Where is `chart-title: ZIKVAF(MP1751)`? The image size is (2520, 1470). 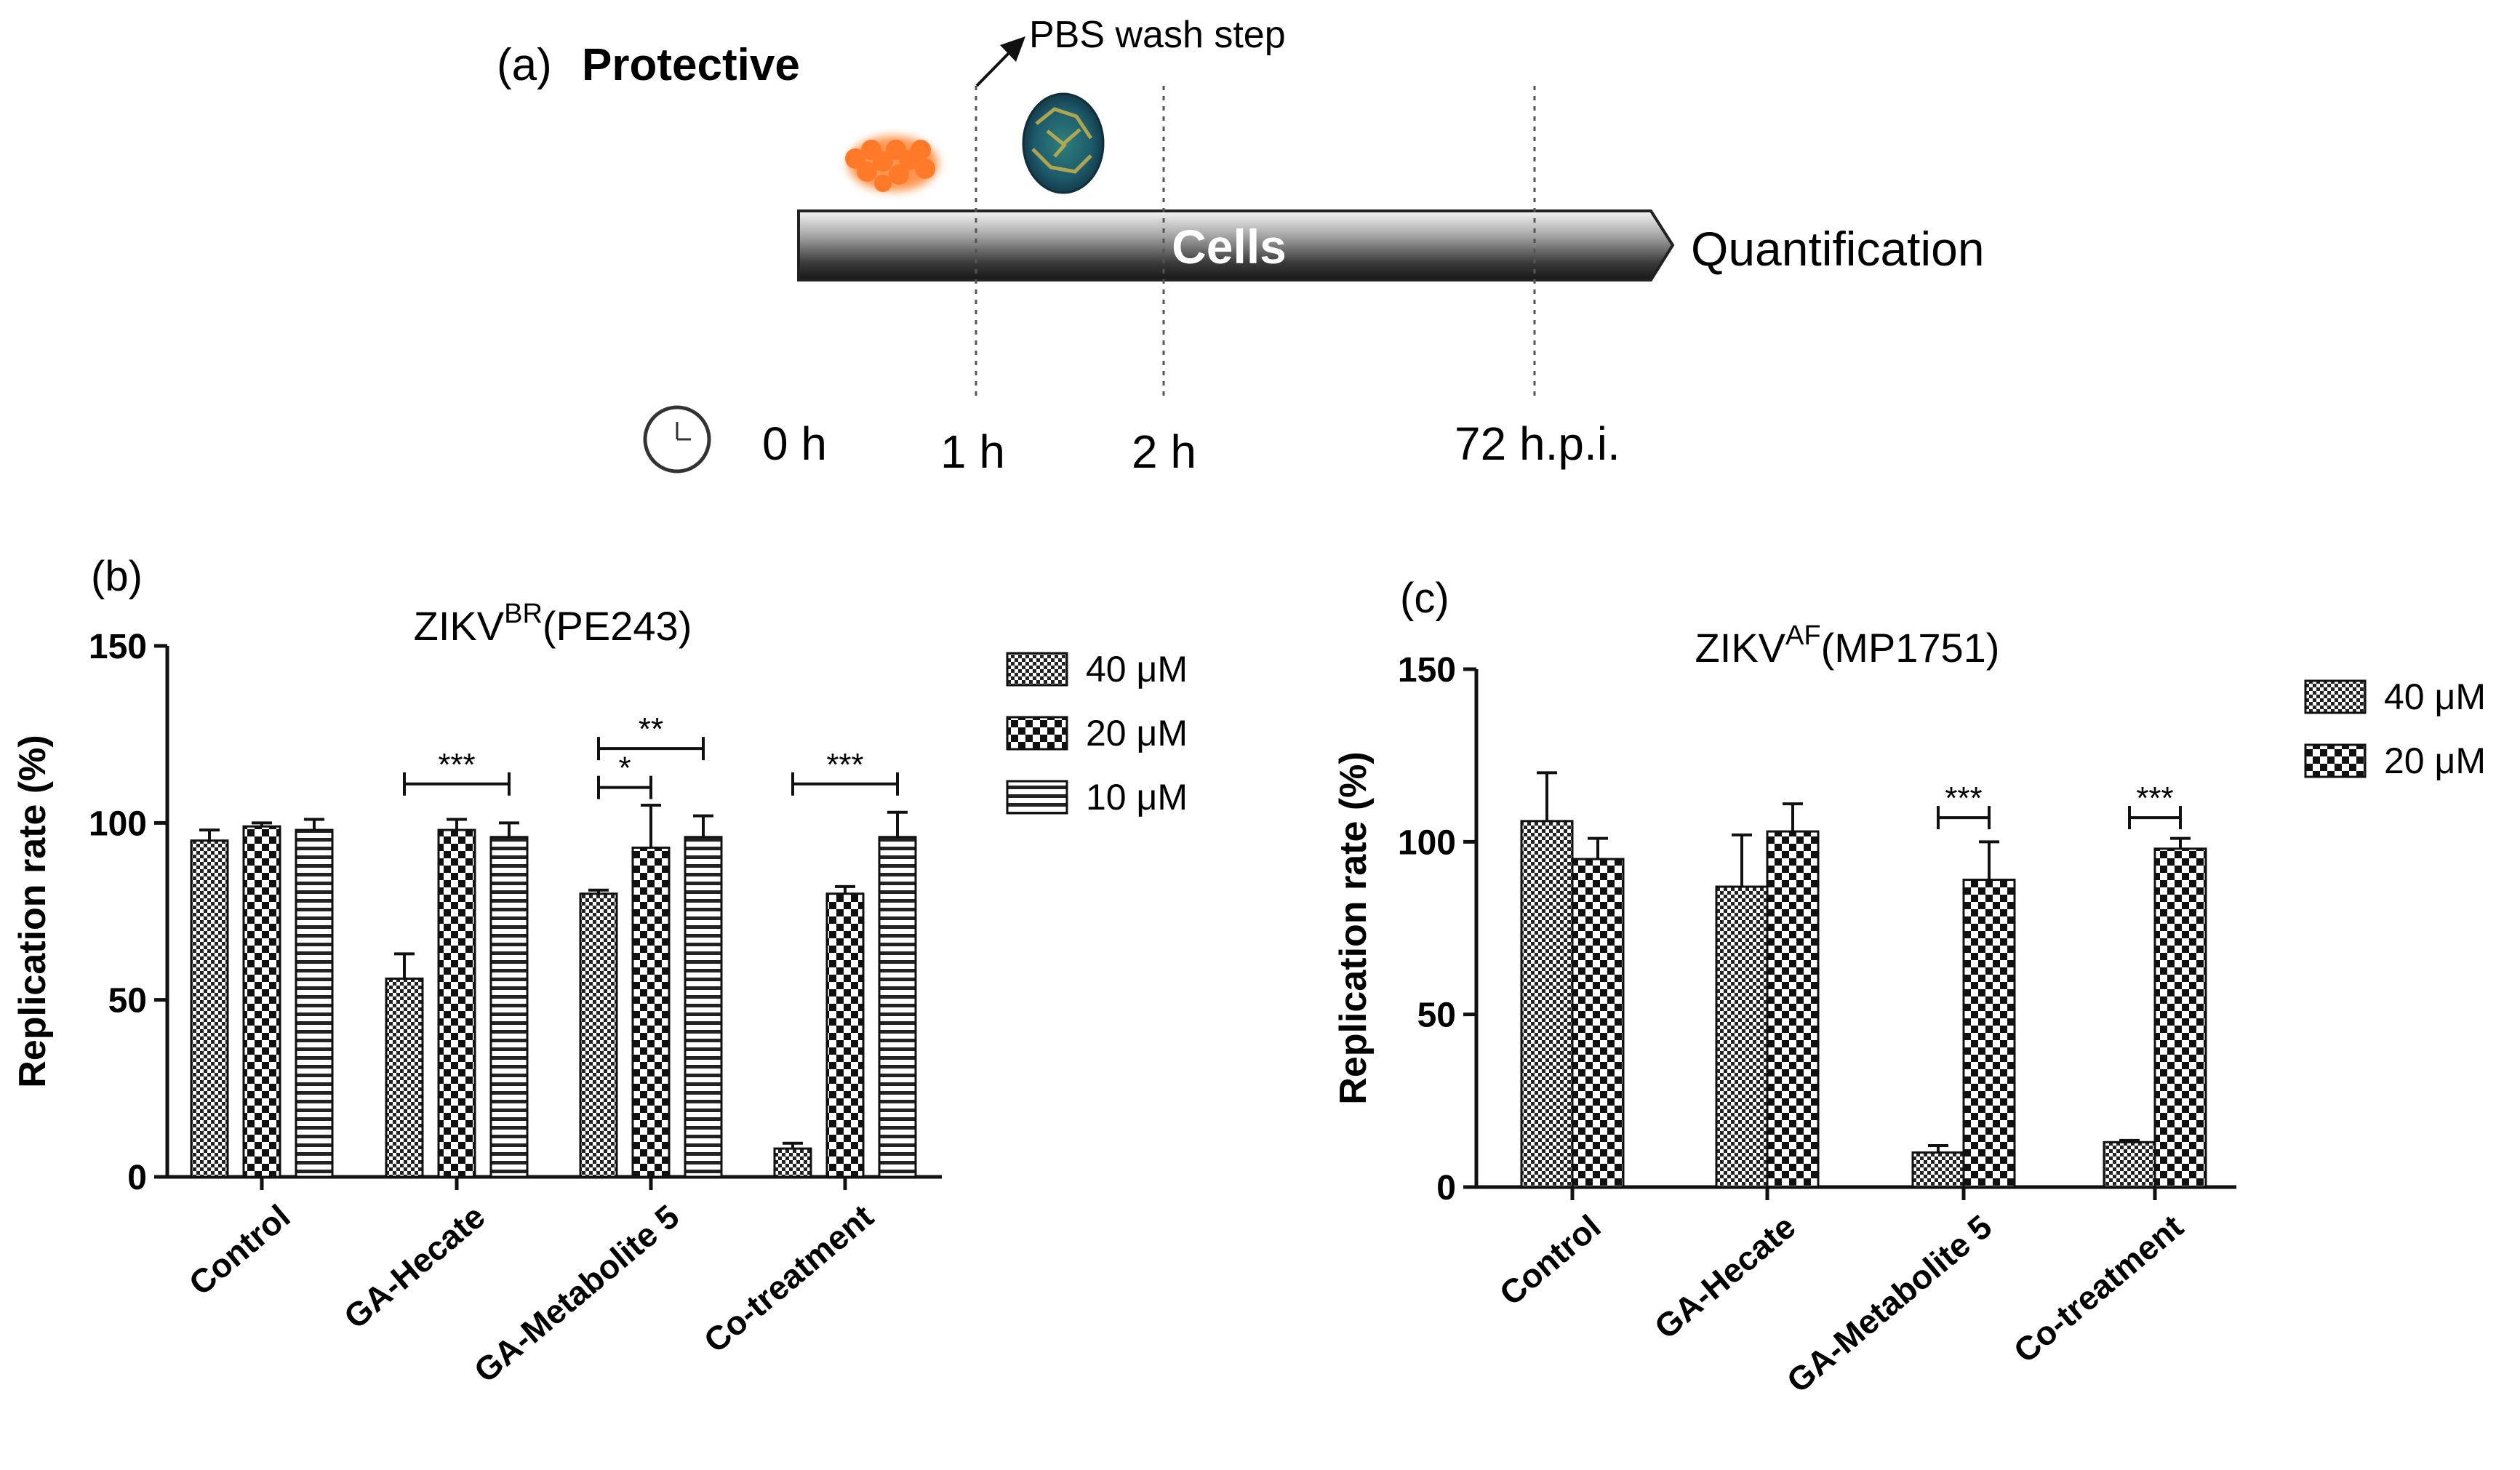
chart-title: ZIKVAF(MP1751) is located at coordinates (1847, 645).